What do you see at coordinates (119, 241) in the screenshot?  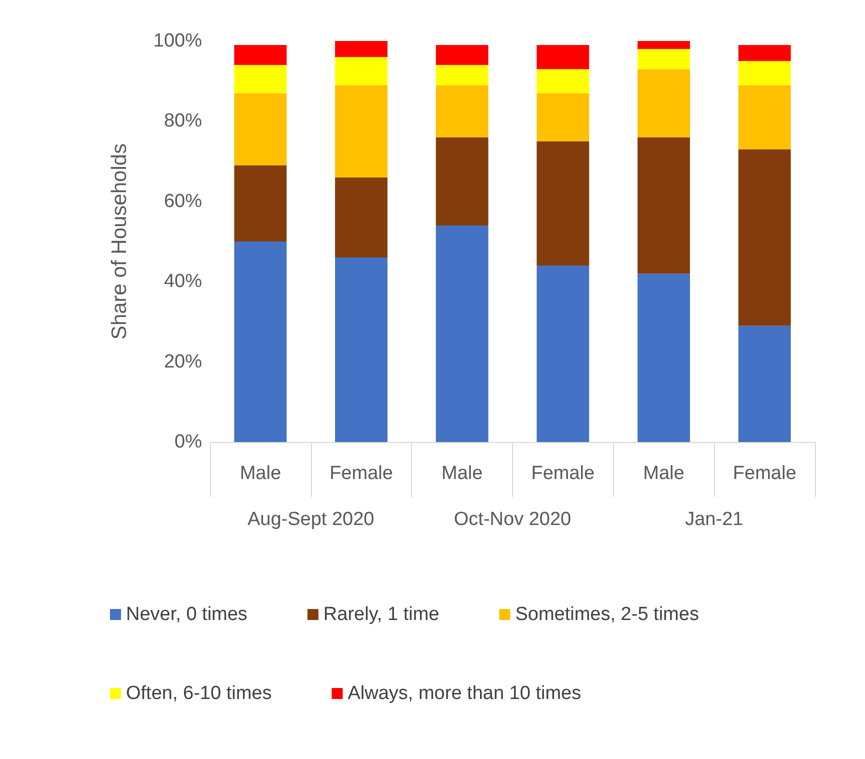 I see `y-axis-title: Share of Households` at bounding box center [119, 241].